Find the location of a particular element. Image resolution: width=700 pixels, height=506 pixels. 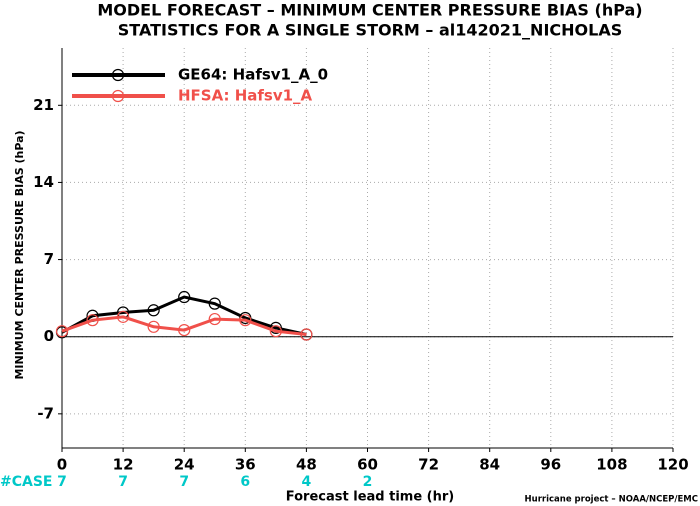

y-axis-label: MINIMUM CENTER PRESSURE BIAS (hPa) is located at coordinates (19, 254).